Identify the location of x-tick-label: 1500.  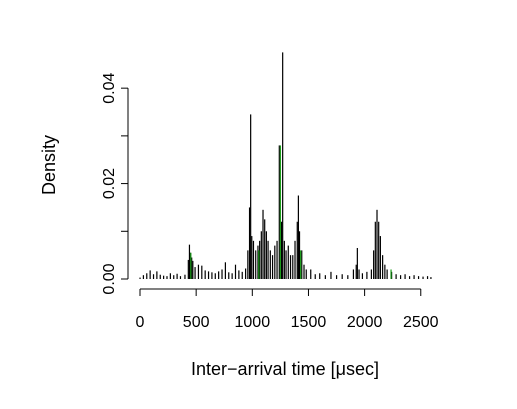
(309, 322).